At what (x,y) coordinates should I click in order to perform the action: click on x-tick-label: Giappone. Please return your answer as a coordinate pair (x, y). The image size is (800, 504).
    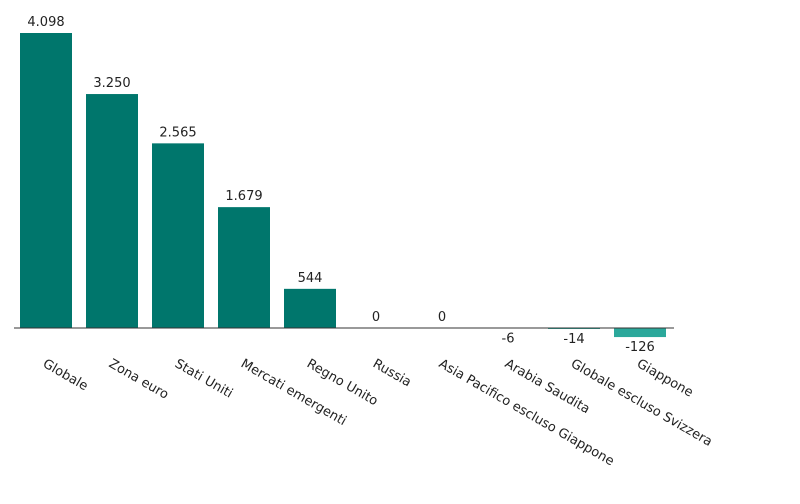
    Looking at the image, I should click on (665, 378).